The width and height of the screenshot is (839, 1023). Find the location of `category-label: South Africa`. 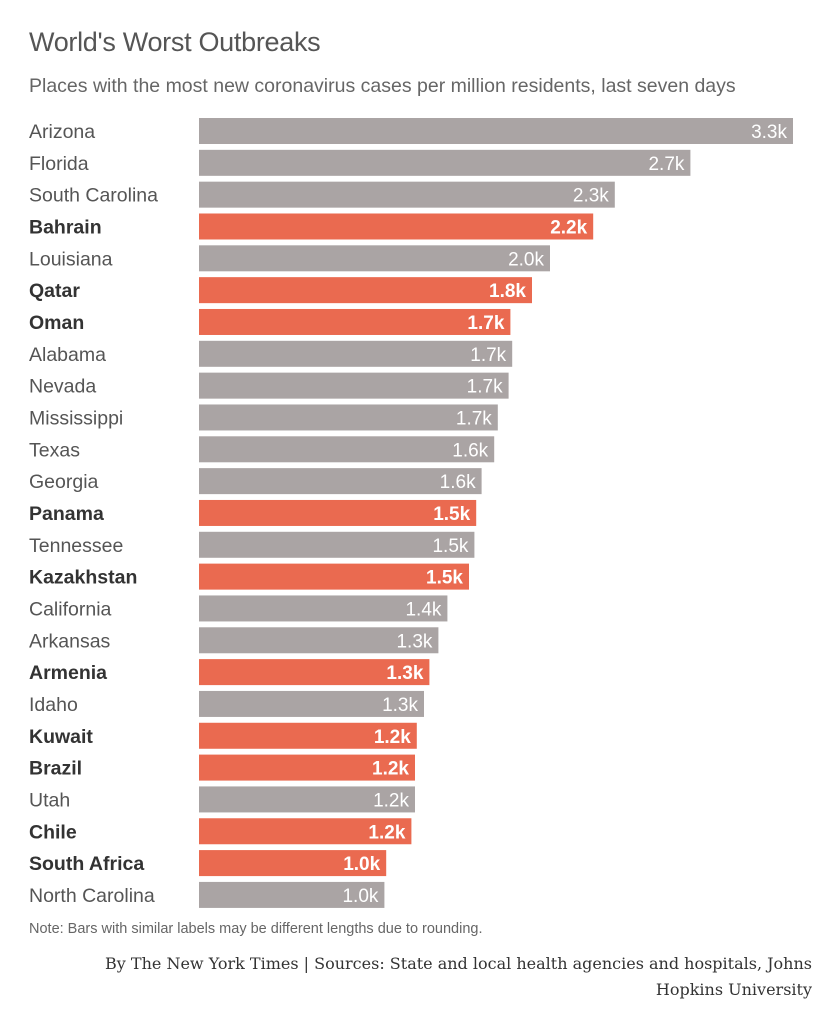

category-label: South Africa is located at coordinates (86, 864).